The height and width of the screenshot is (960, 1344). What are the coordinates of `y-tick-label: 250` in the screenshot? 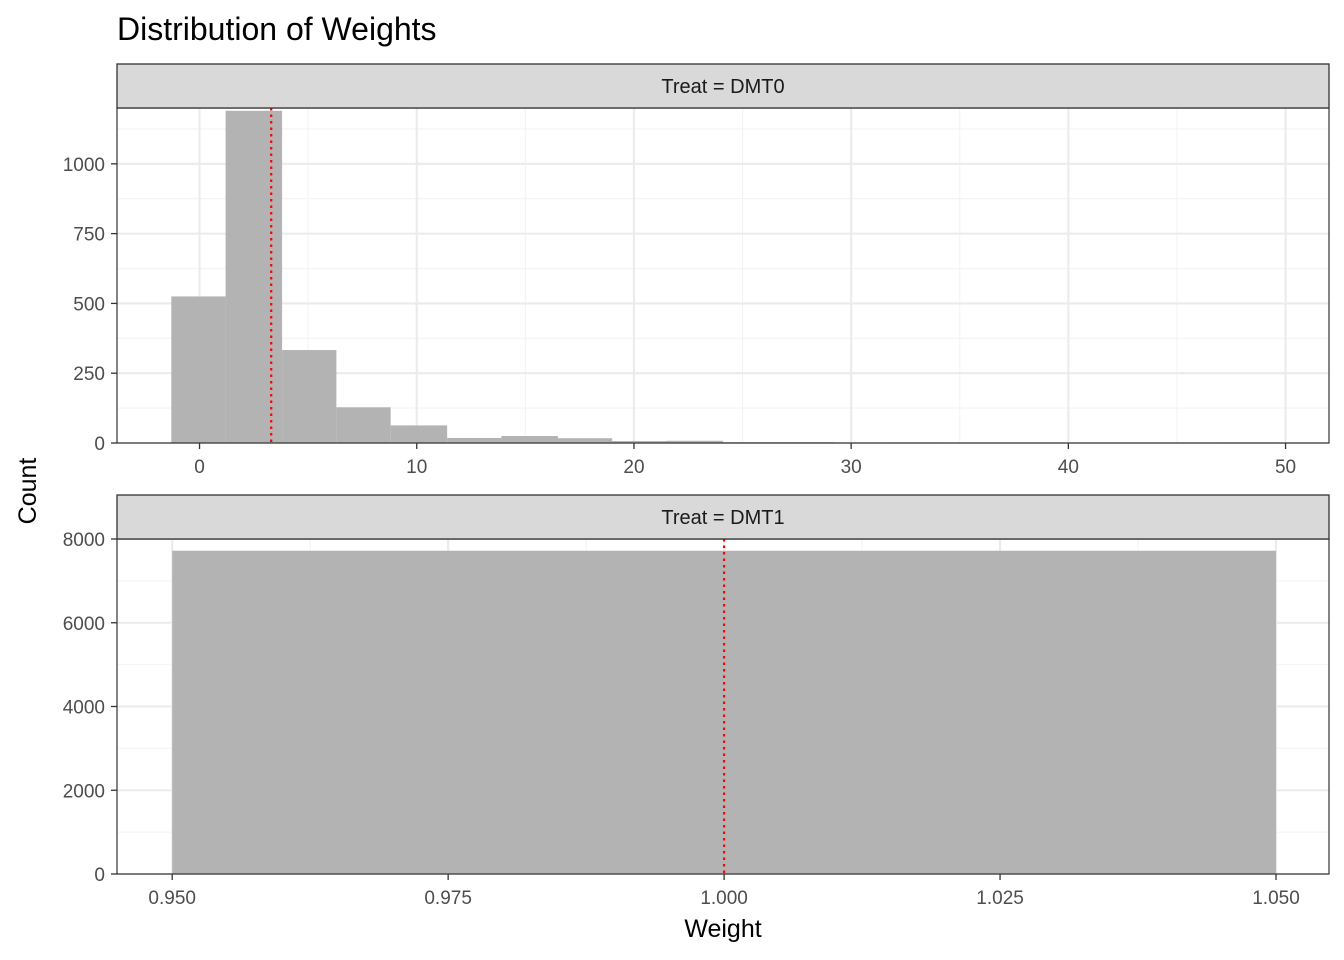 It's located at (89, 374).